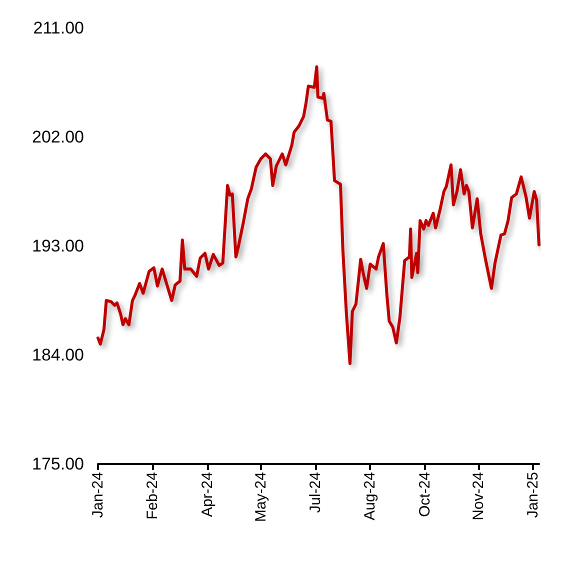  What do you see at coordinates (533, 495) in the screenshot?
I see `x-tick-label: Jan-25` at bounding box center [533, 495].